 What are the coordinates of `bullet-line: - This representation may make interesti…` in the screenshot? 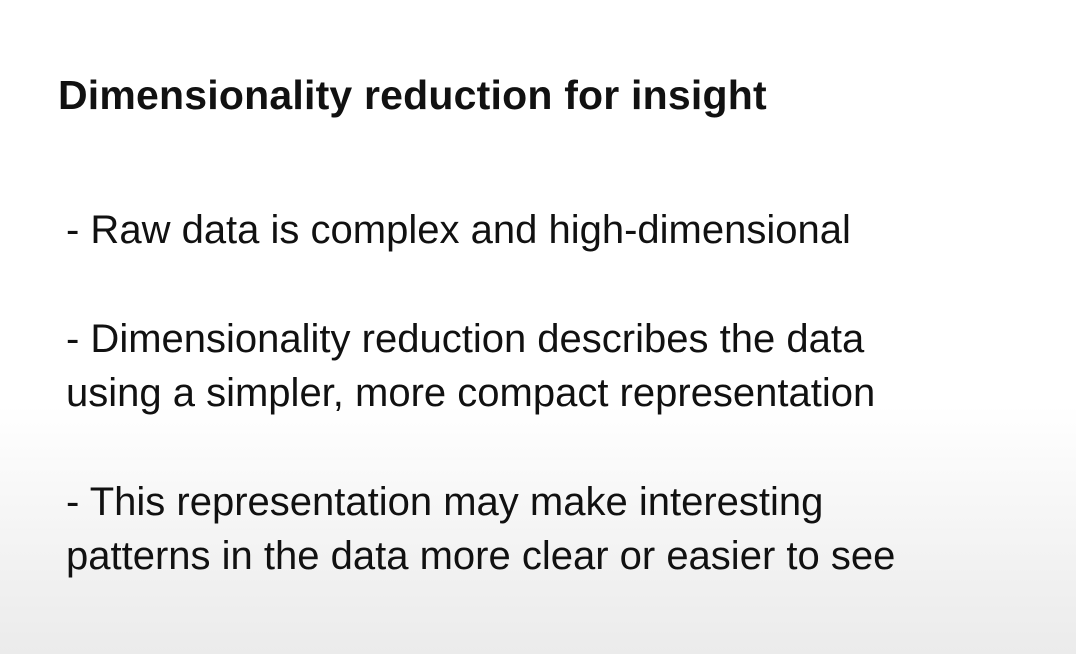 It's located at (445, 502).